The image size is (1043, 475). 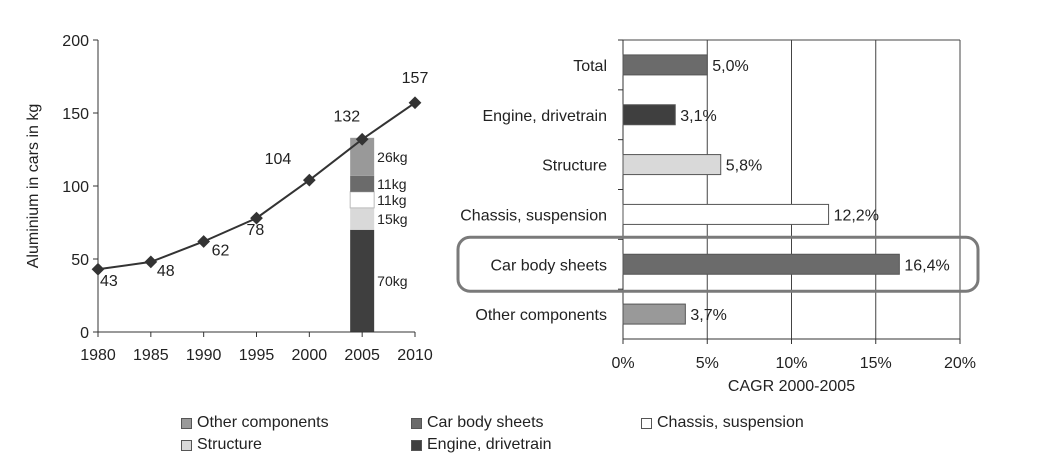 What do you see at coordinates (708, 315) in the screenshot?
I see `bar-label-other-components: 3,7%` at bounding box center [708, 315].